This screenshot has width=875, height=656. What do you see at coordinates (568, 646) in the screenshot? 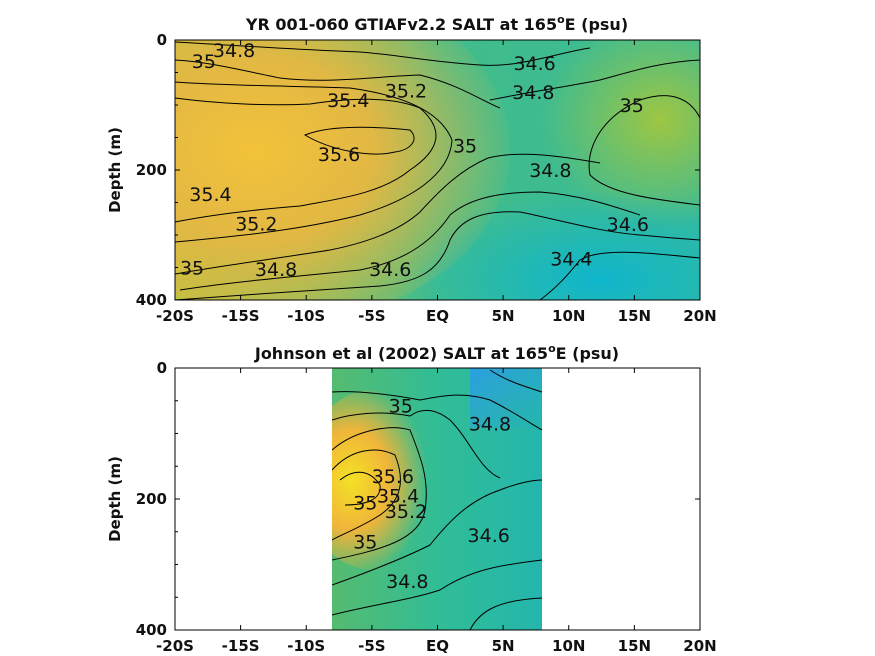
I see `bottom-x-tick-label: 10N` at bounding box center [568, 646].